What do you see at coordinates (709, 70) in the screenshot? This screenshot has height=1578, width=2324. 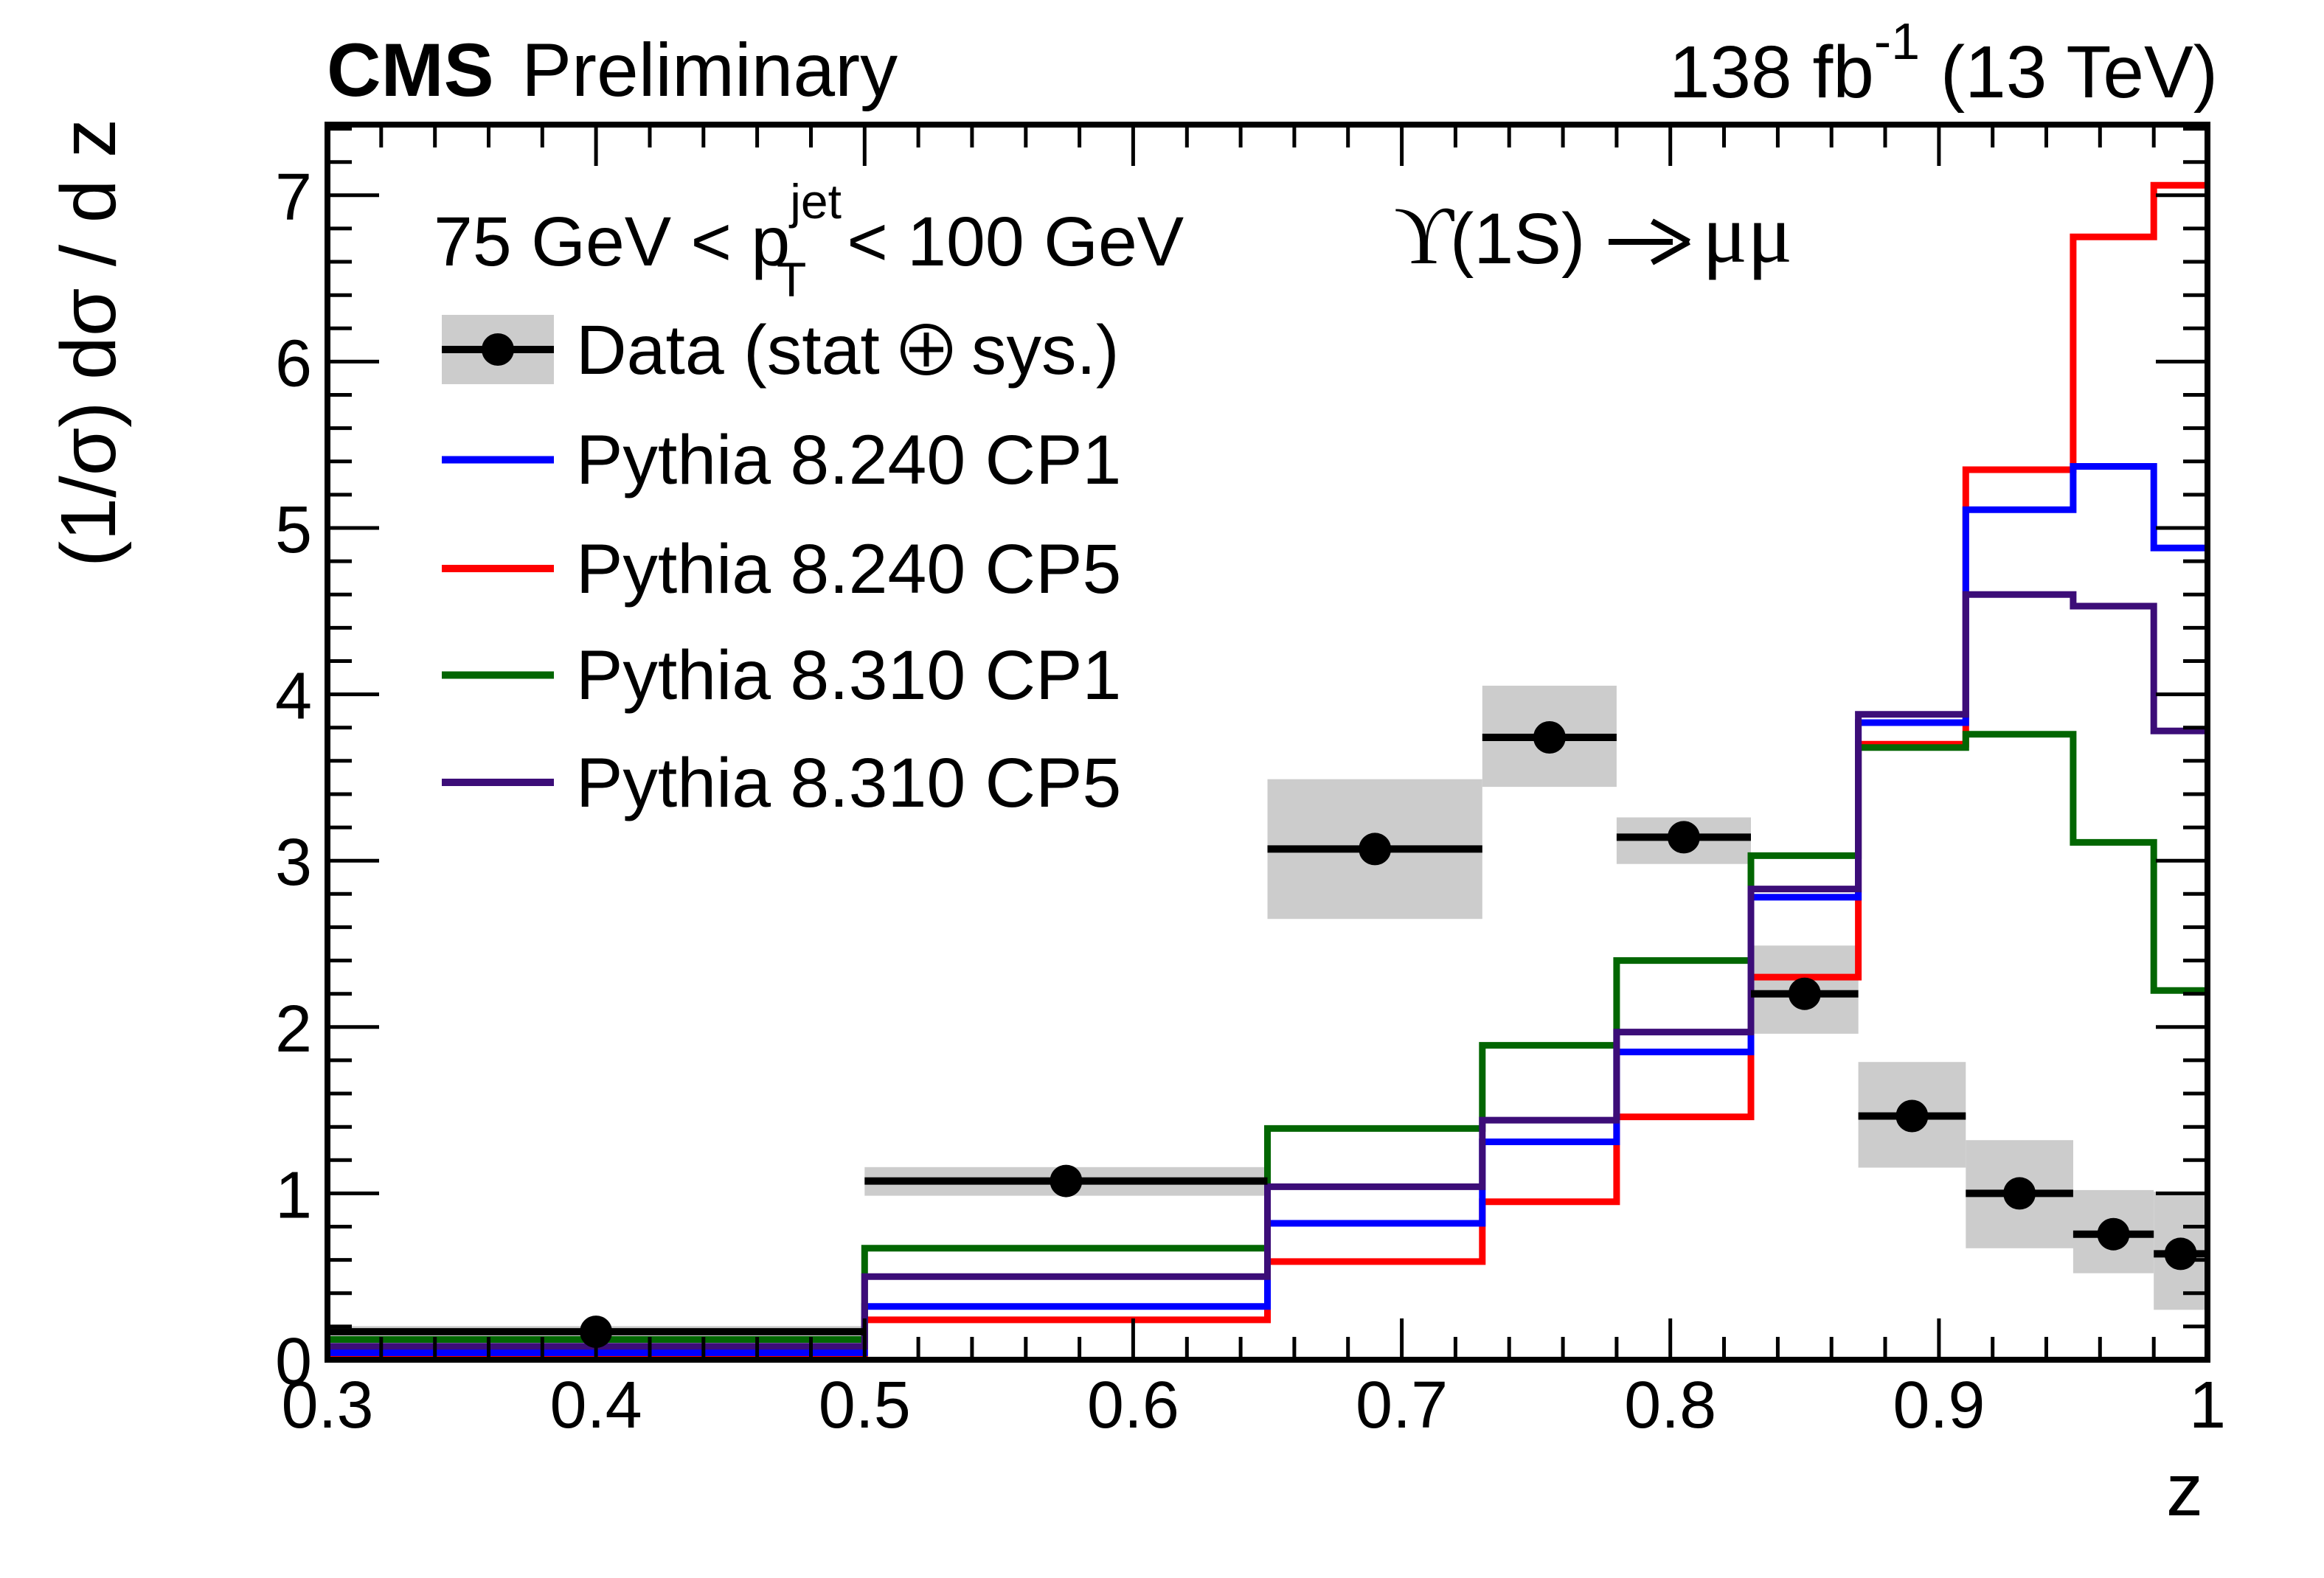 I see `svg-text: Preliminary` at bounding box center [709, 70].